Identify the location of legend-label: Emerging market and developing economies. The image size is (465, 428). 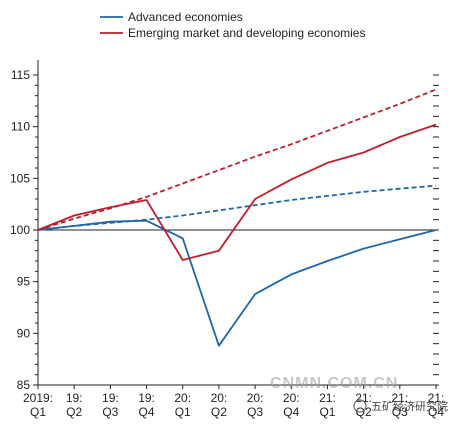
(246, 33).